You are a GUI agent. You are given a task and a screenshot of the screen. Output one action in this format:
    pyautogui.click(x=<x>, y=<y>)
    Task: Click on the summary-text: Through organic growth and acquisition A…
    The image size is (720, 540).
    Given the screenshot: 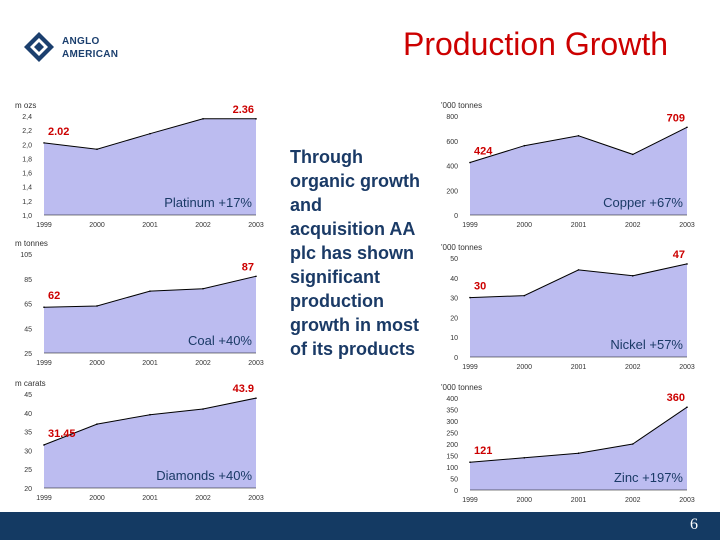 What is the action you would take?
    pyautogui.click(x=355, y=253)
    